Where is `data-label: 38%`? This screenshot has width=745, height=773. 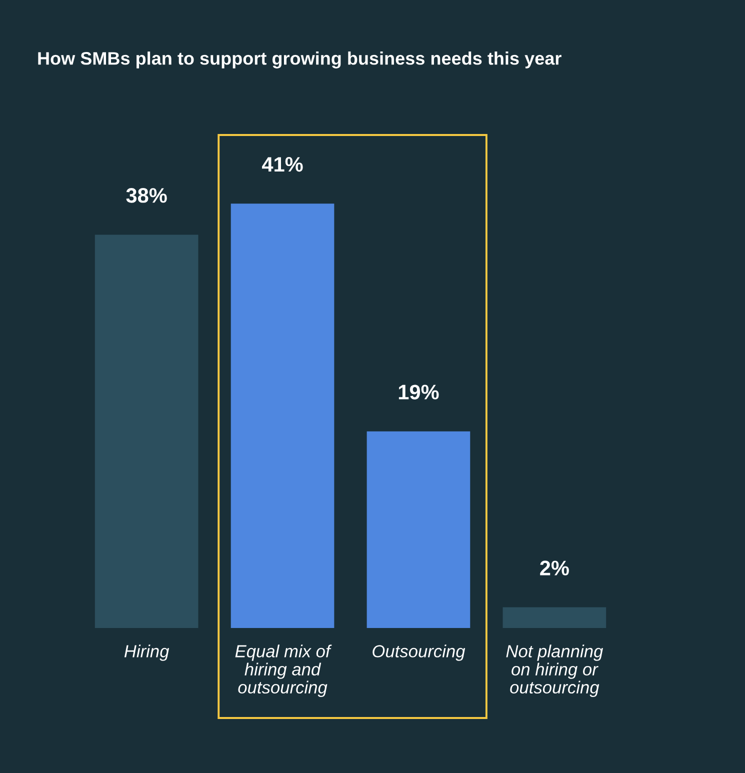 data-label: 38% is located at coordinates (146, 195).